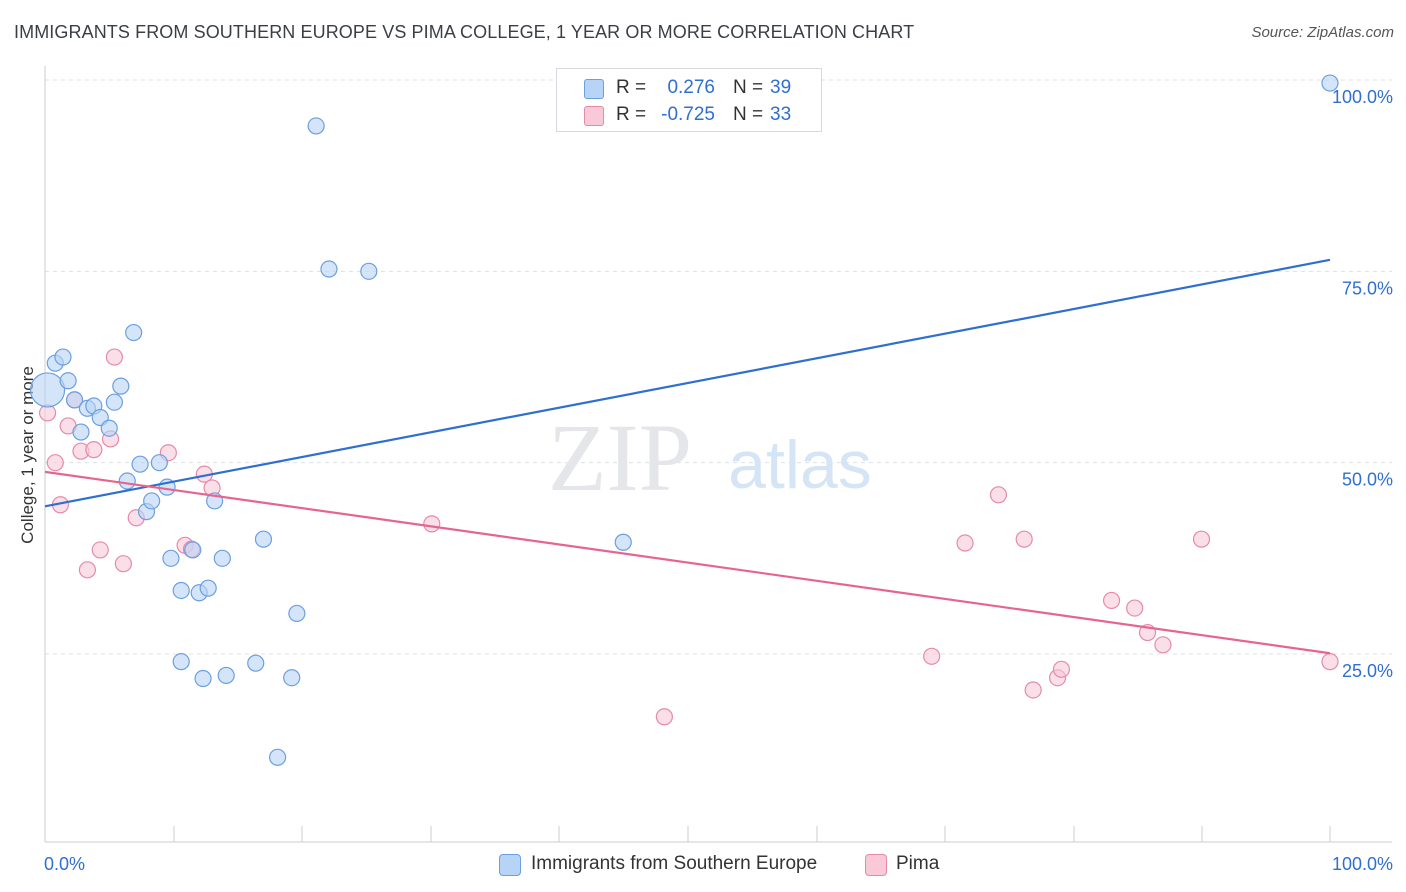  I want to click on legend-row-pima: R = -0.725 N = 33, so click(689, 115).